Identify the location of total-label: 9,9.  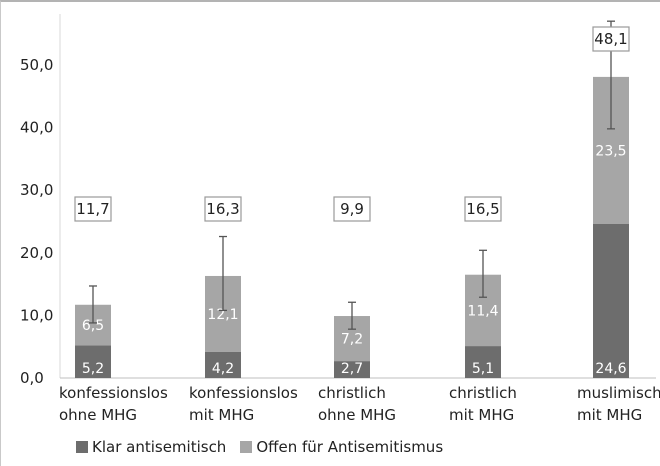
(352, 209).